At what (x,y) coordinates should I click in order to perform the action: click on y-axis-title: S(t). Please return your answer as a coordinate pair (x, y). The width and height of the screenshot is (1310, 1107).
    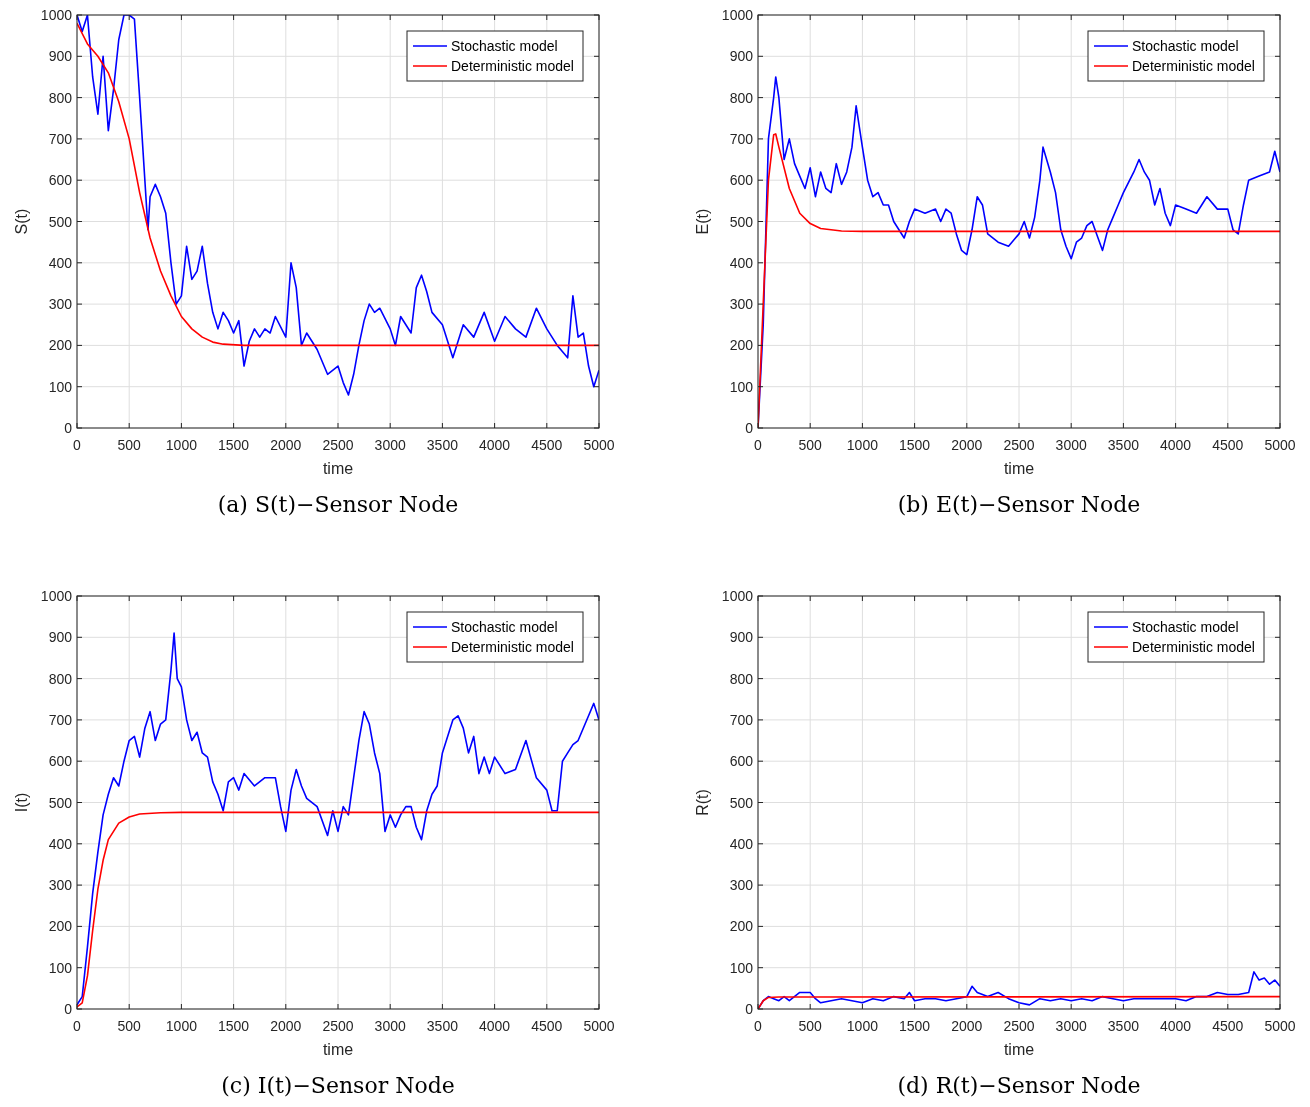
    Looking at the image, I should click on (21, 221).